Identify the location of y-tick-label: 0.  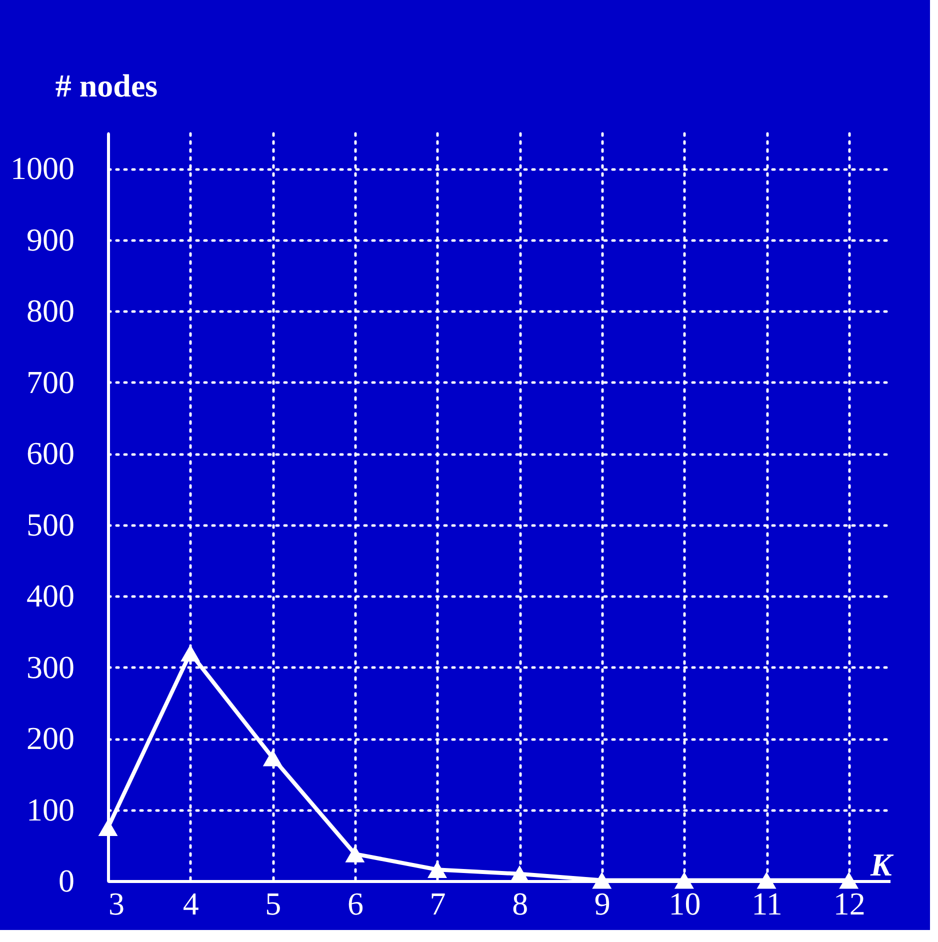
(66, 880).